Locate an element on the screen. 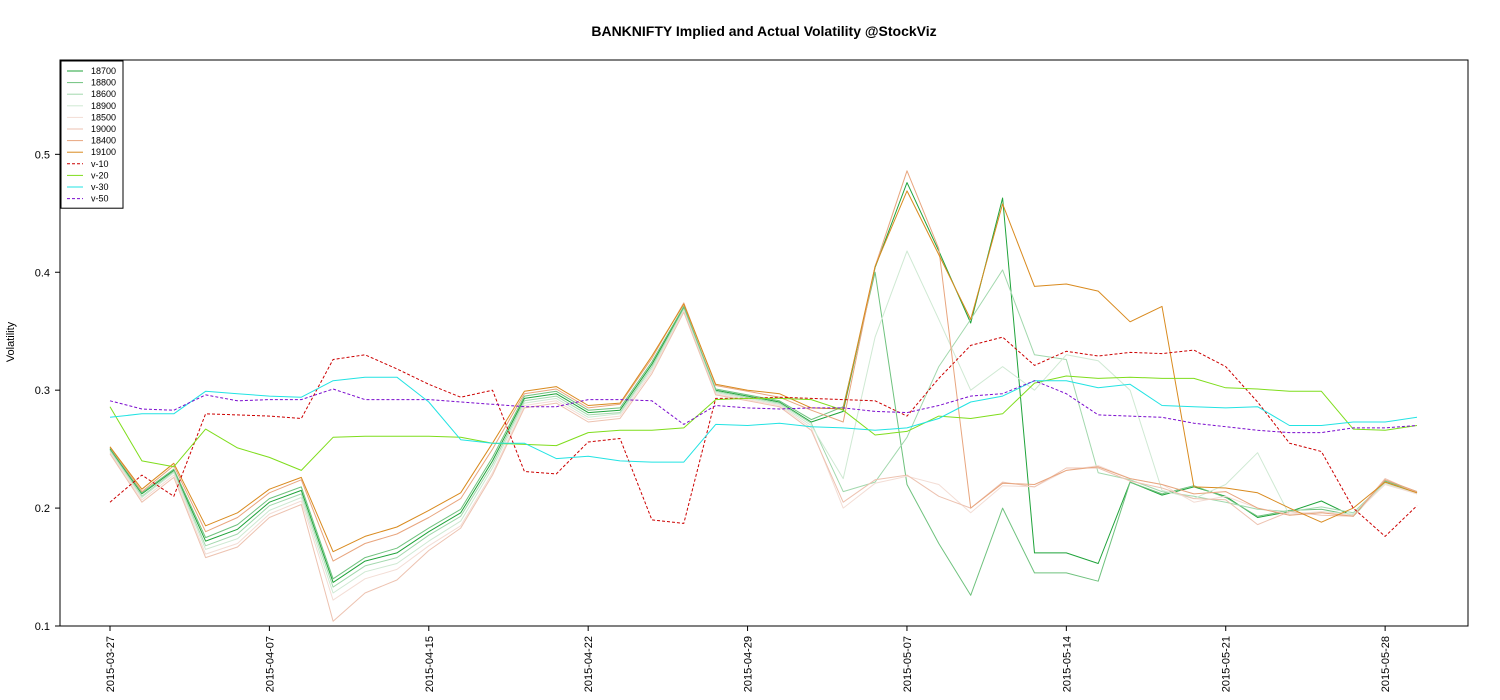 The image size is (1500, 700). x-tick-label: 2015-04-29 is located at coordinates (749, 664).